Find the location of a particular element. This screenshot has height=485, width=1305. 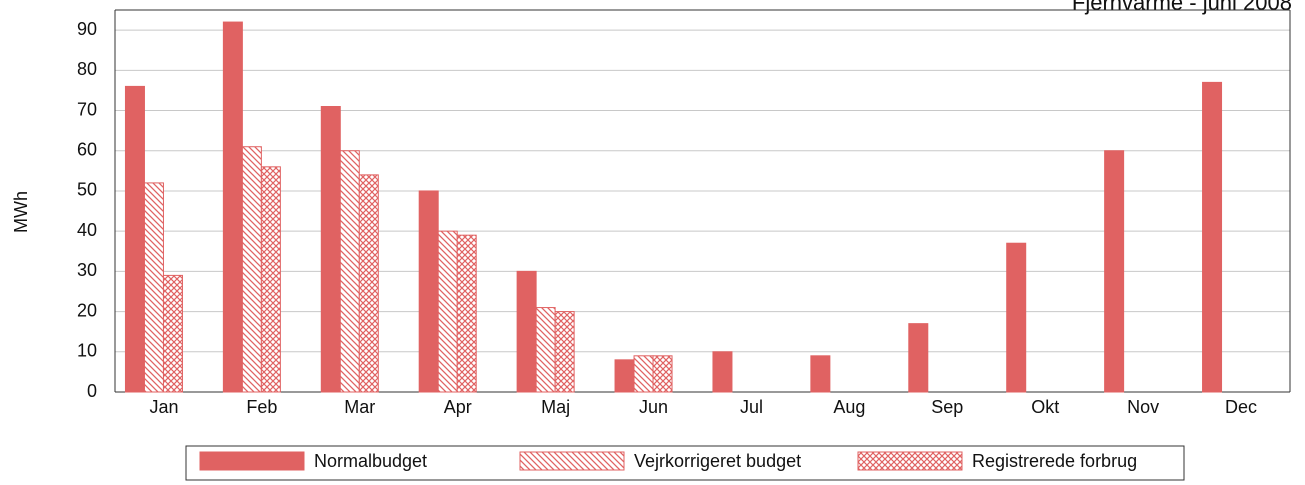

y-tick-label: 90 is located at coordinates (87, 29).